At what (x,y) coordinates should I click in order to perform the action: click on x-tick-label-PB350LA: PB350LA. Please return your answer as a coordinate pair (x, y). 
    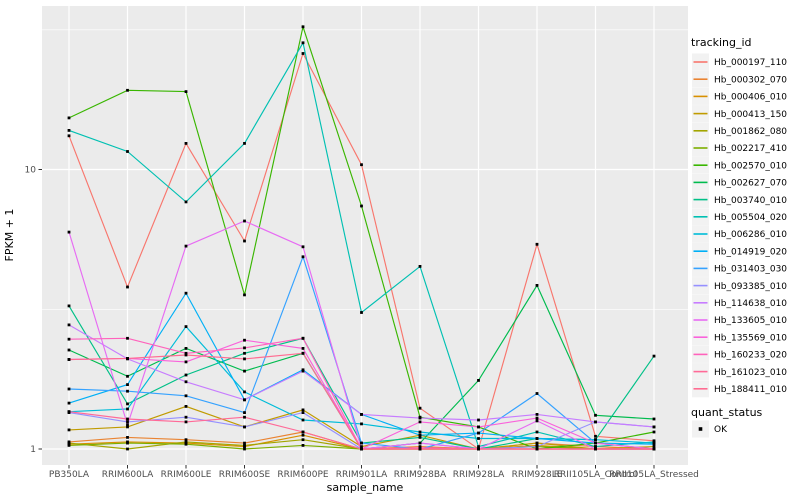
    Looking at the image, I should click on (69, 475).